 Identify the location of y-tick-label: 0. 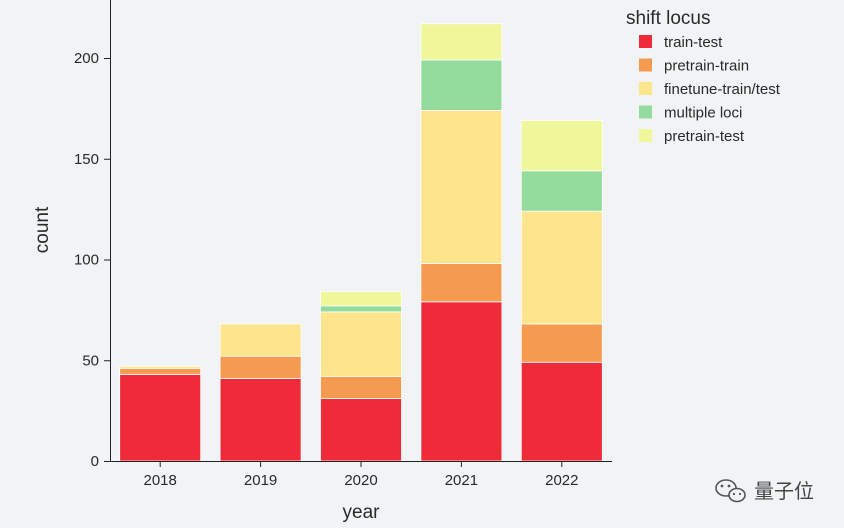
(95, 461).